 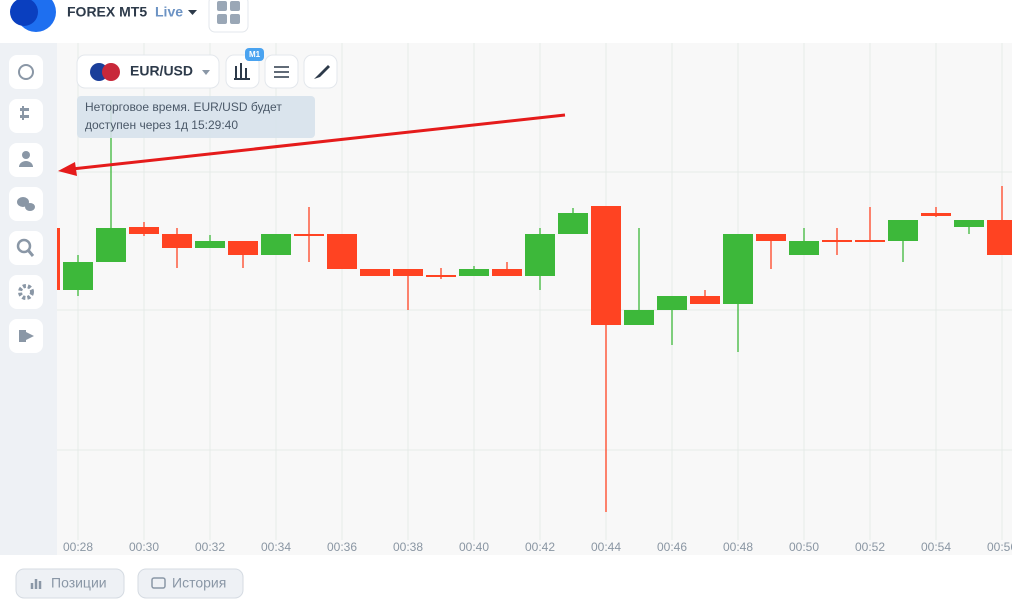 I want to click on x-tick-label: 00:32, so click(x=210, y=547).